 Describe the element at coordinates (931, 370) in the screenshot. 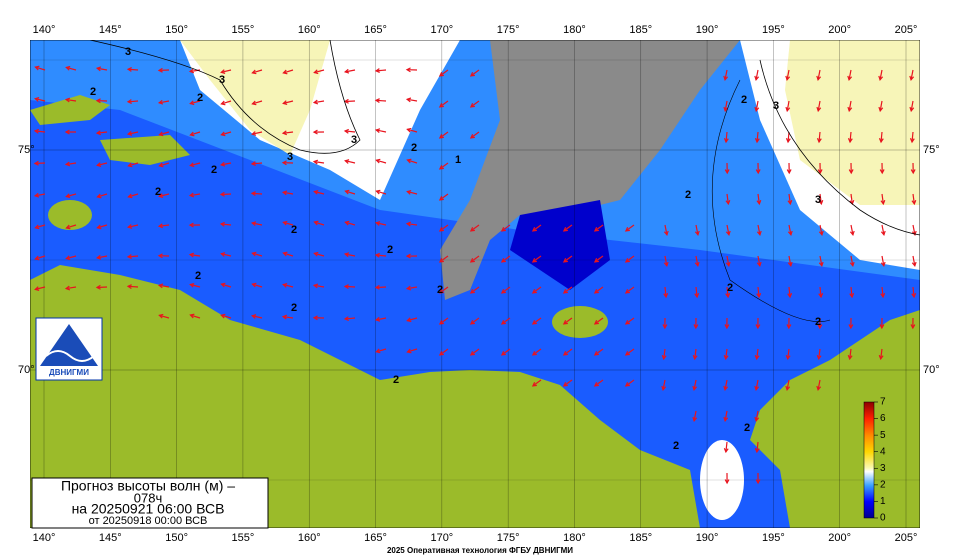

I see `latitude-label: 70°` at that location.